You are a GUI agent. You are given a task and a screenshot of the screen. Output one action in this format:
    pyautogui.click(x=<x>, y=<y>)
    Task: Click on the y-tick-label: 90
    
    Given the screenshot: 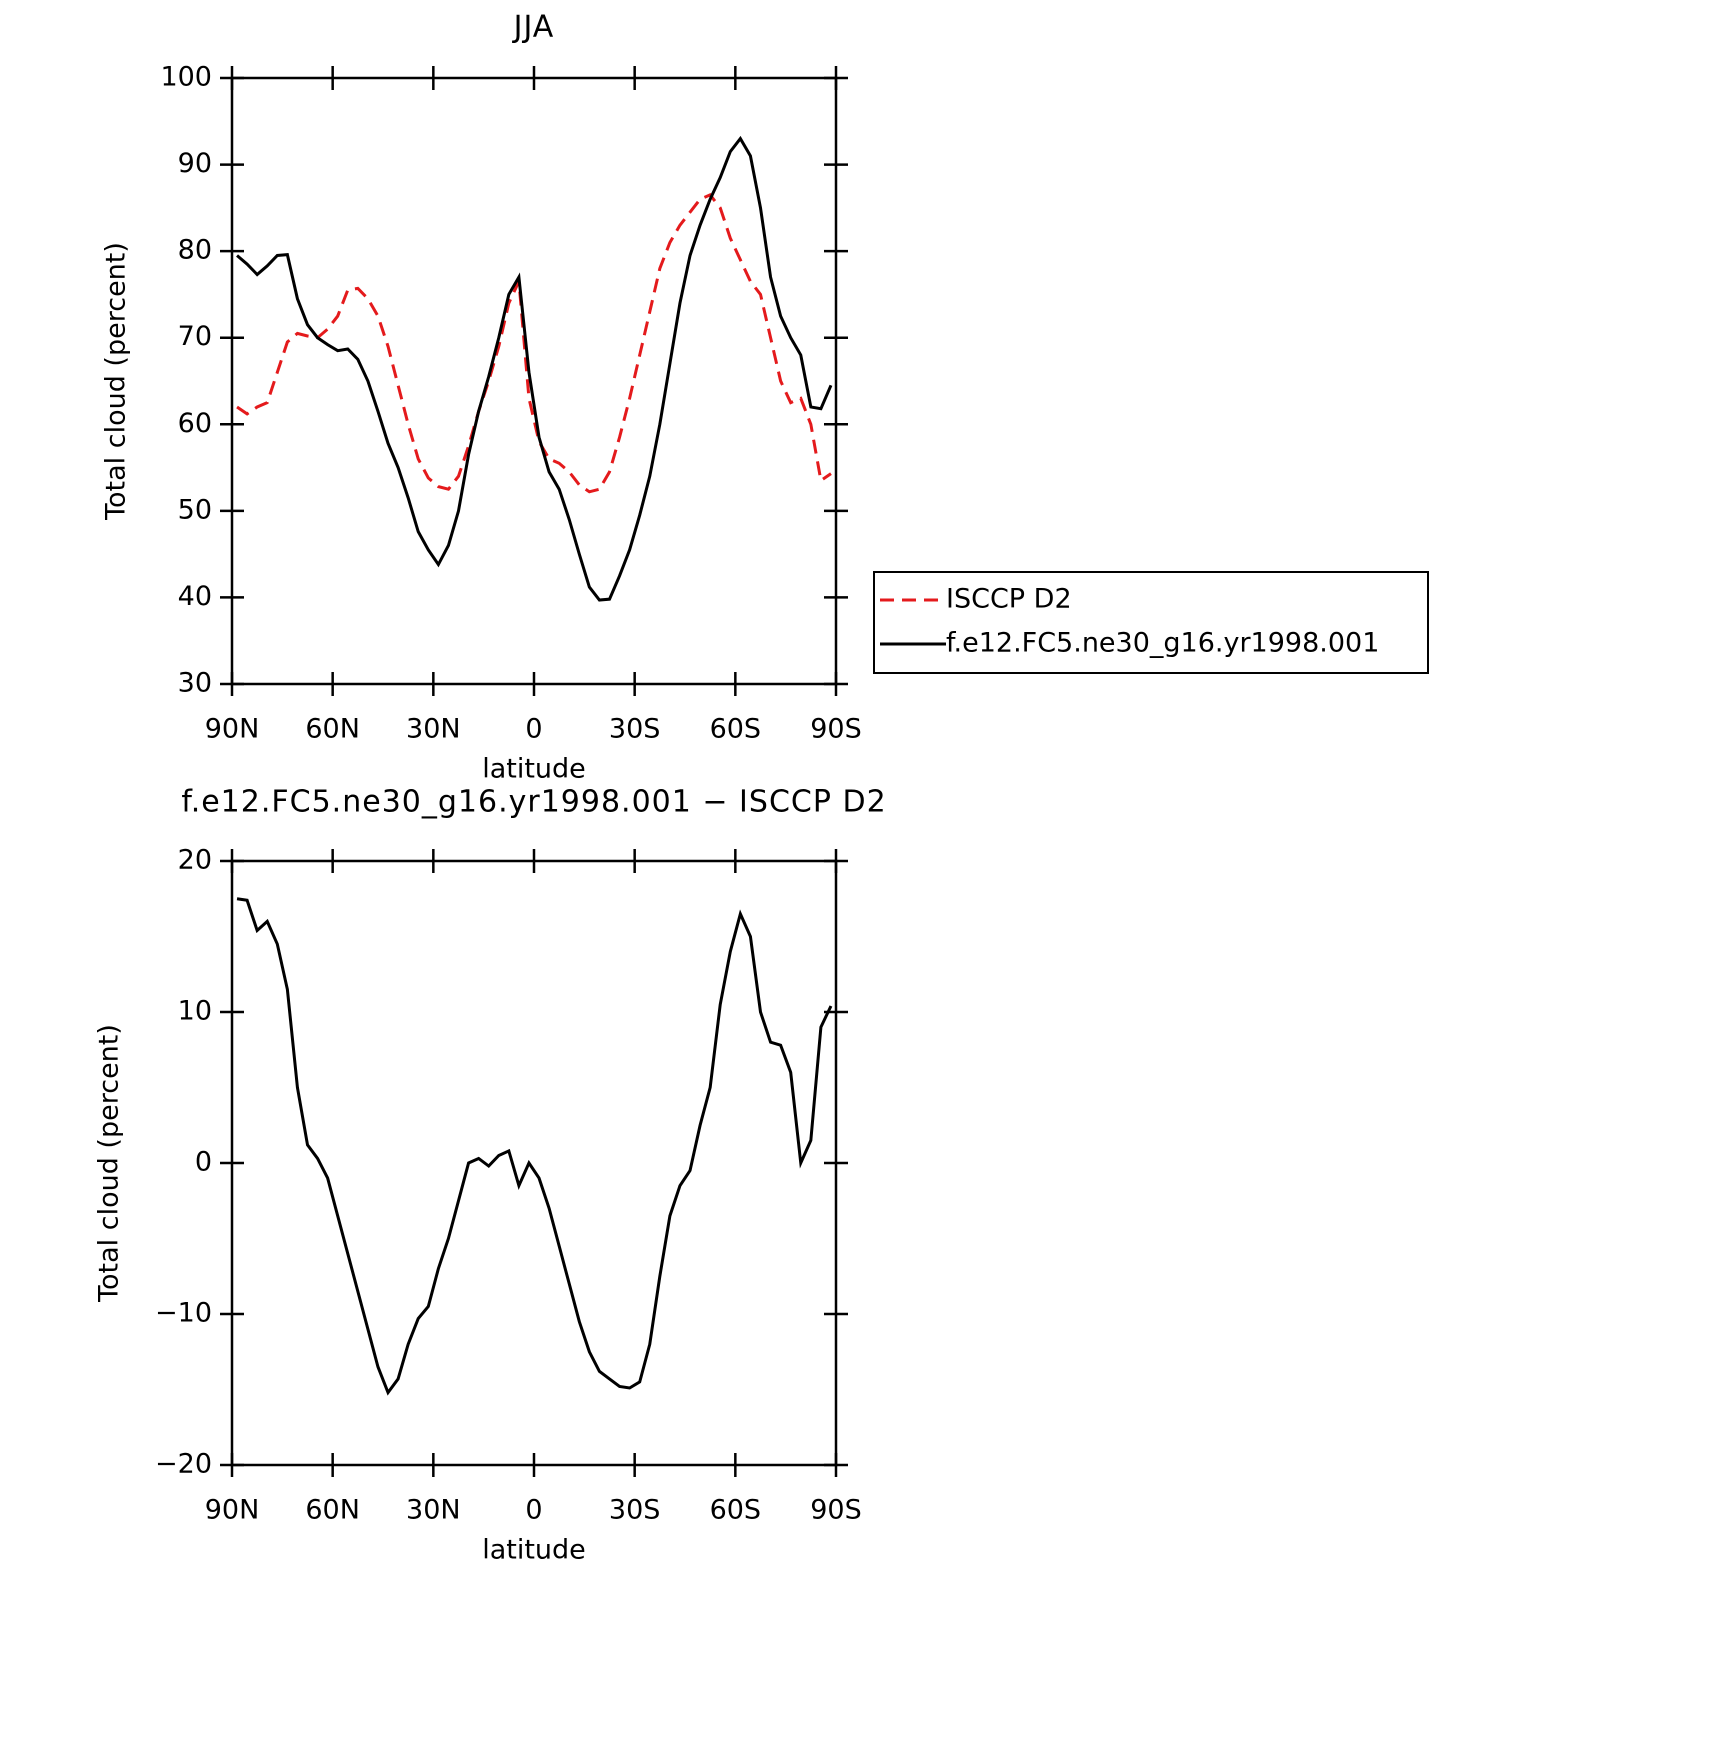 What is the action you would take?
    pyautogui.click(x=195, y=163)
    